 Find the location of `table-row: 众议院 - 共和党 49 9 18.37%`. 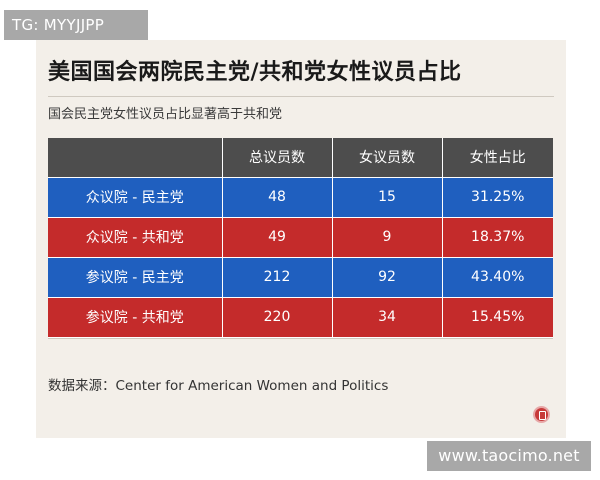

table-row: 众议院 - 共和党 49 9 18.37% is located at coordinates (300, 237).